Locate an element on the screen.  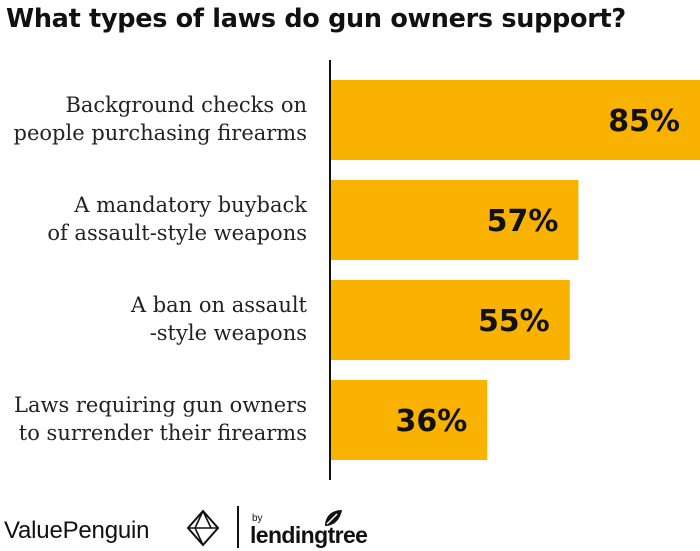
bar-value-label: 36% is located at coordinates (431, 421).